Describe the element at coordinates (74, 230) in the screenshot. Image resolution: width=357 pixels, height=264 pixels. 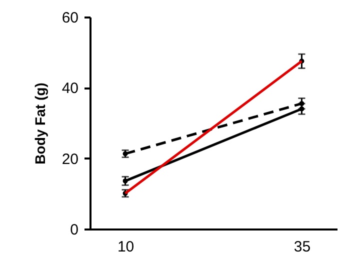
I see `y-tick-label: 0` at that location.